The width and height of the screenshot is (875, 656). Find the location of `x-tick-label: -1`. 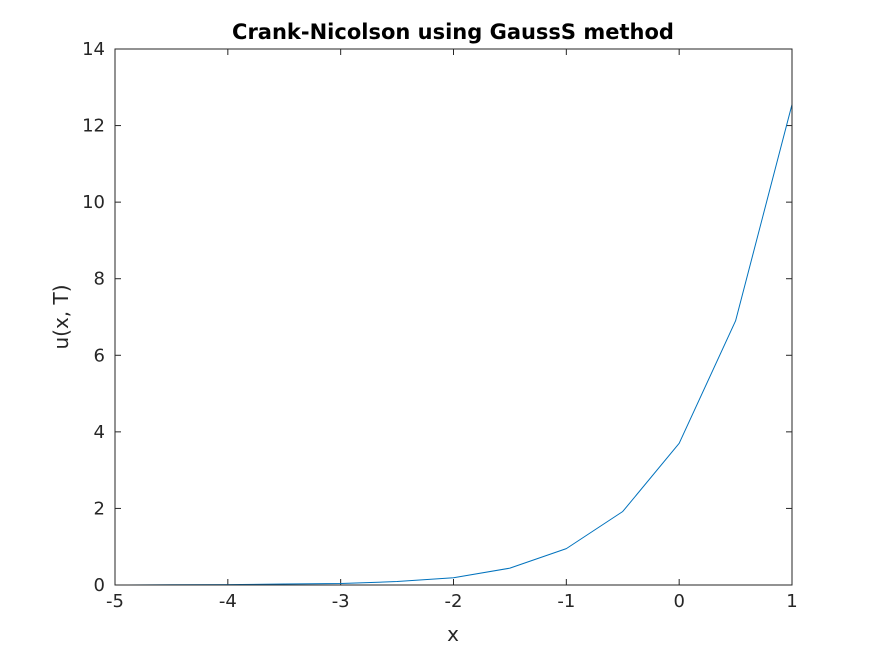

x-tick-label: -1 is located at coordinates (566, 601).